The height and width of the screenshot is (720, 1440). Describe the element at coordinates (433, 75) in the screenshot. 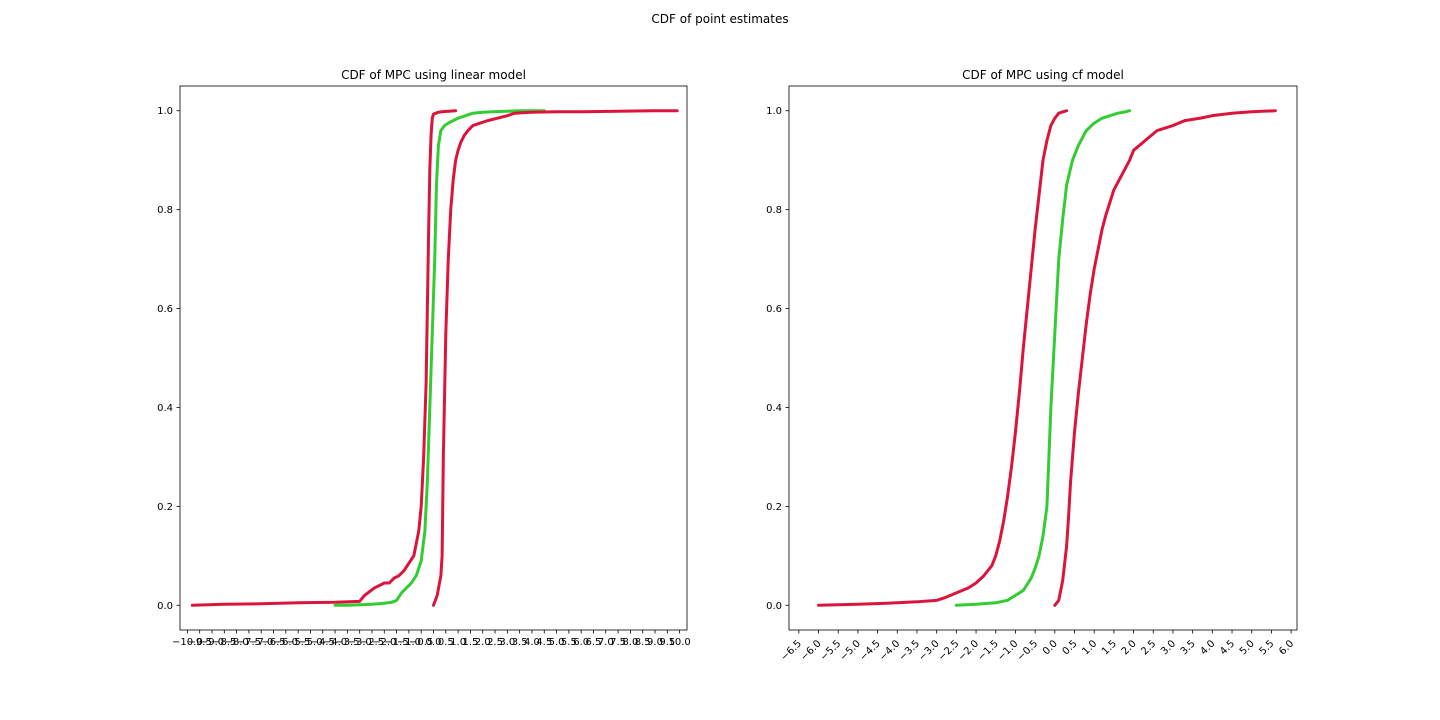

I see `subplot-title: CDF of MPC using linear model` at that location.